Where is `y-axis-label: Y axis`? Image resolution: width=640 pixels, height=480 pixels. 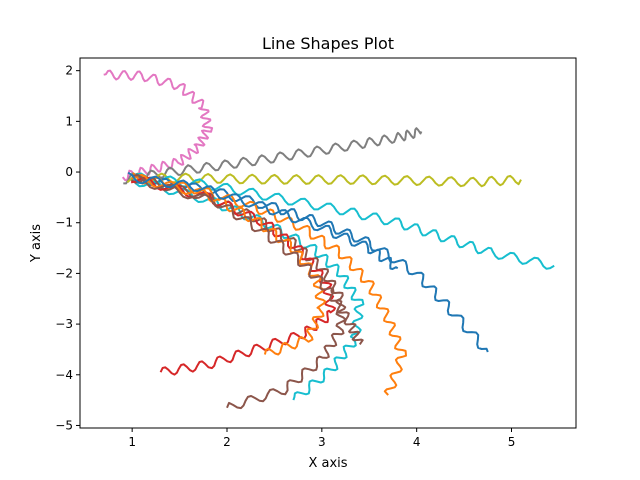
y-axis-label: Y axis is located at coordinates (36, 243).